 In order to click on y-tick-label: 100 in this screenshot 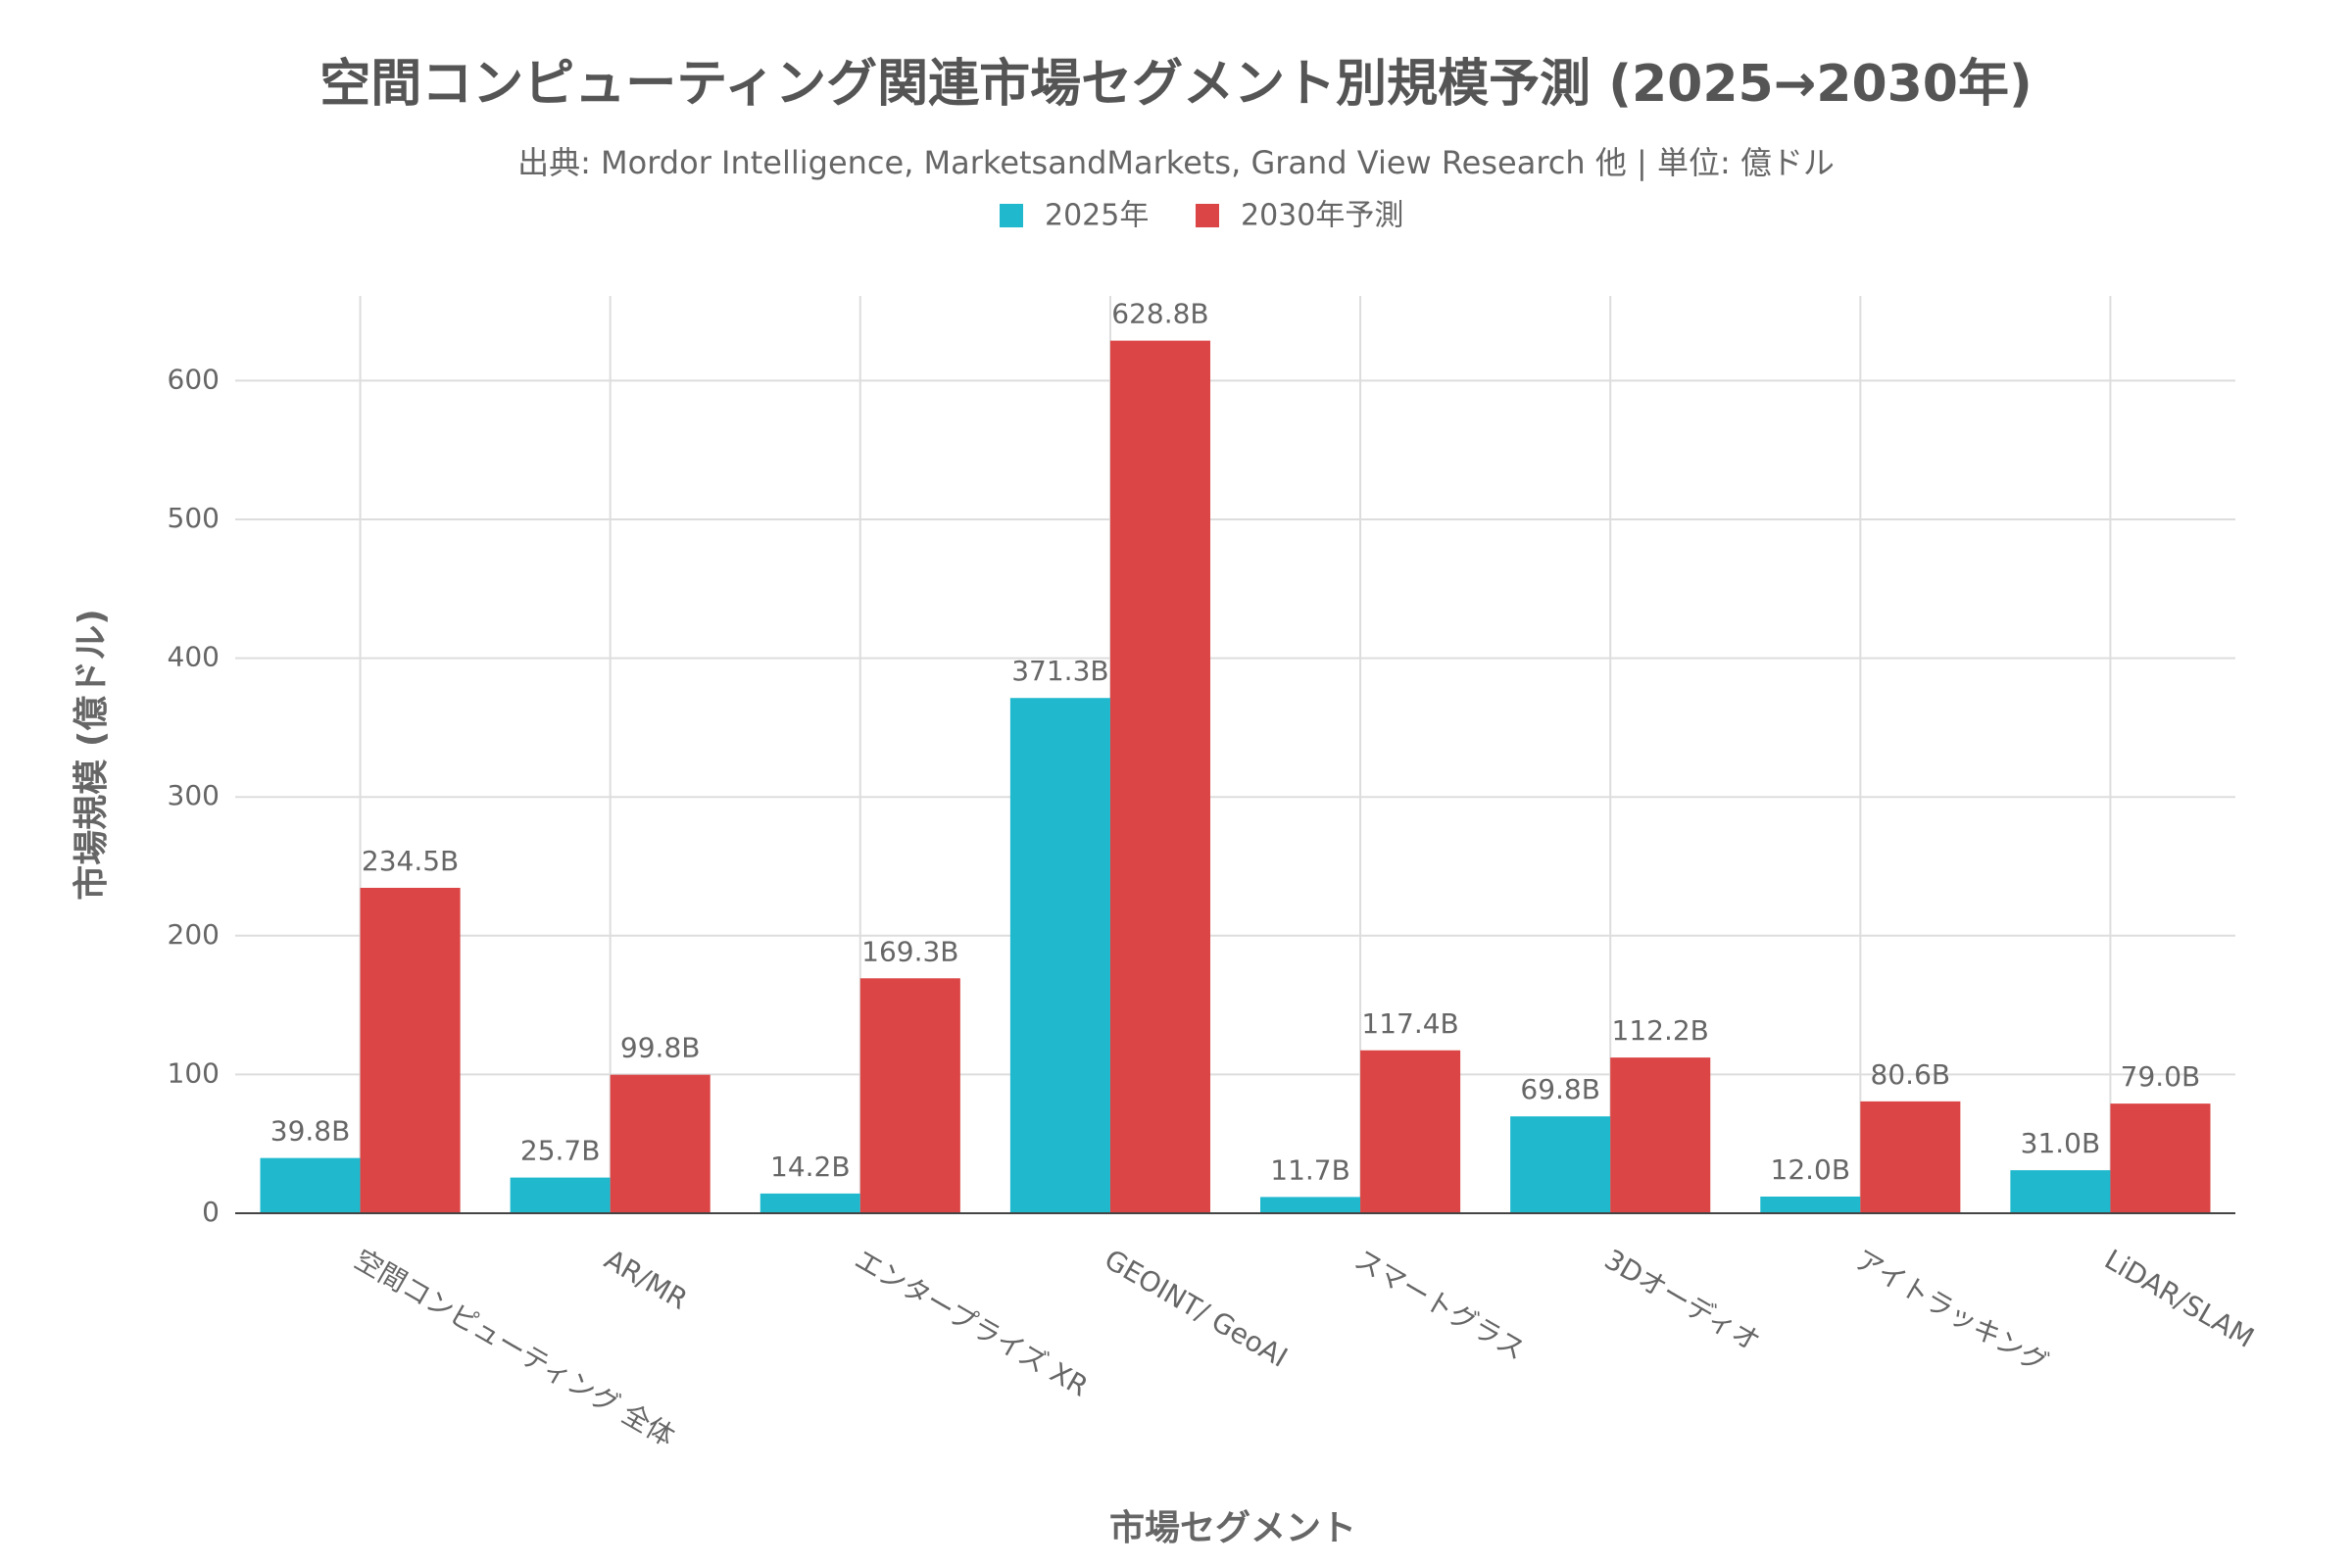, I will do `click(194, 1072)`.